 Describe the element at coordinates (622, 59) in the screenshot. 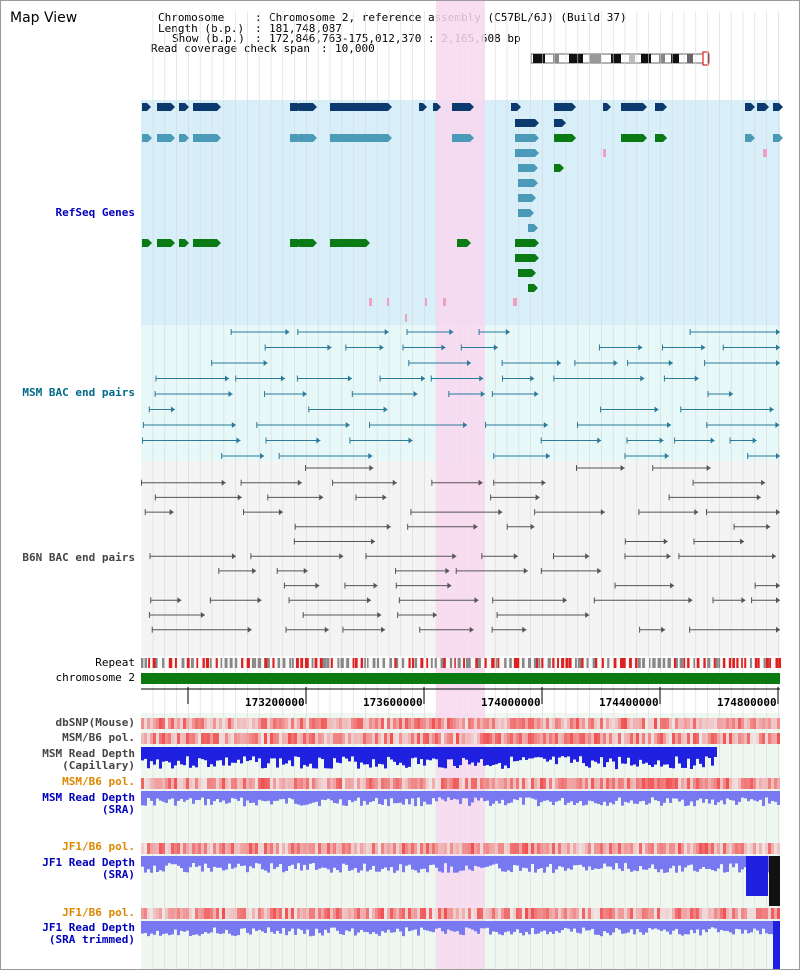

I see `chromosome-ideogram` at that location.